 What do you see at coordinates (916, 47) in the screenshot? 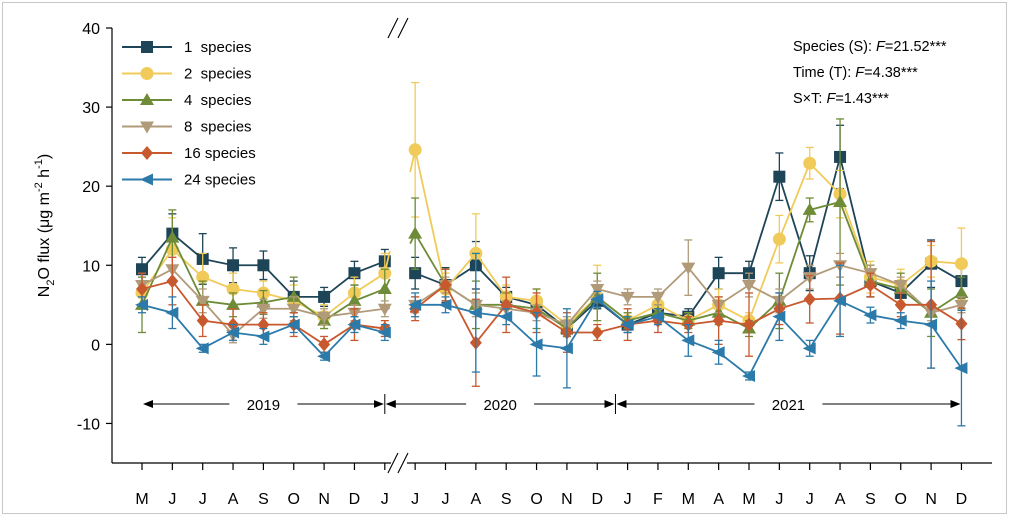
I see `stat-value: =21.52***` at bounding box center [916, 47].